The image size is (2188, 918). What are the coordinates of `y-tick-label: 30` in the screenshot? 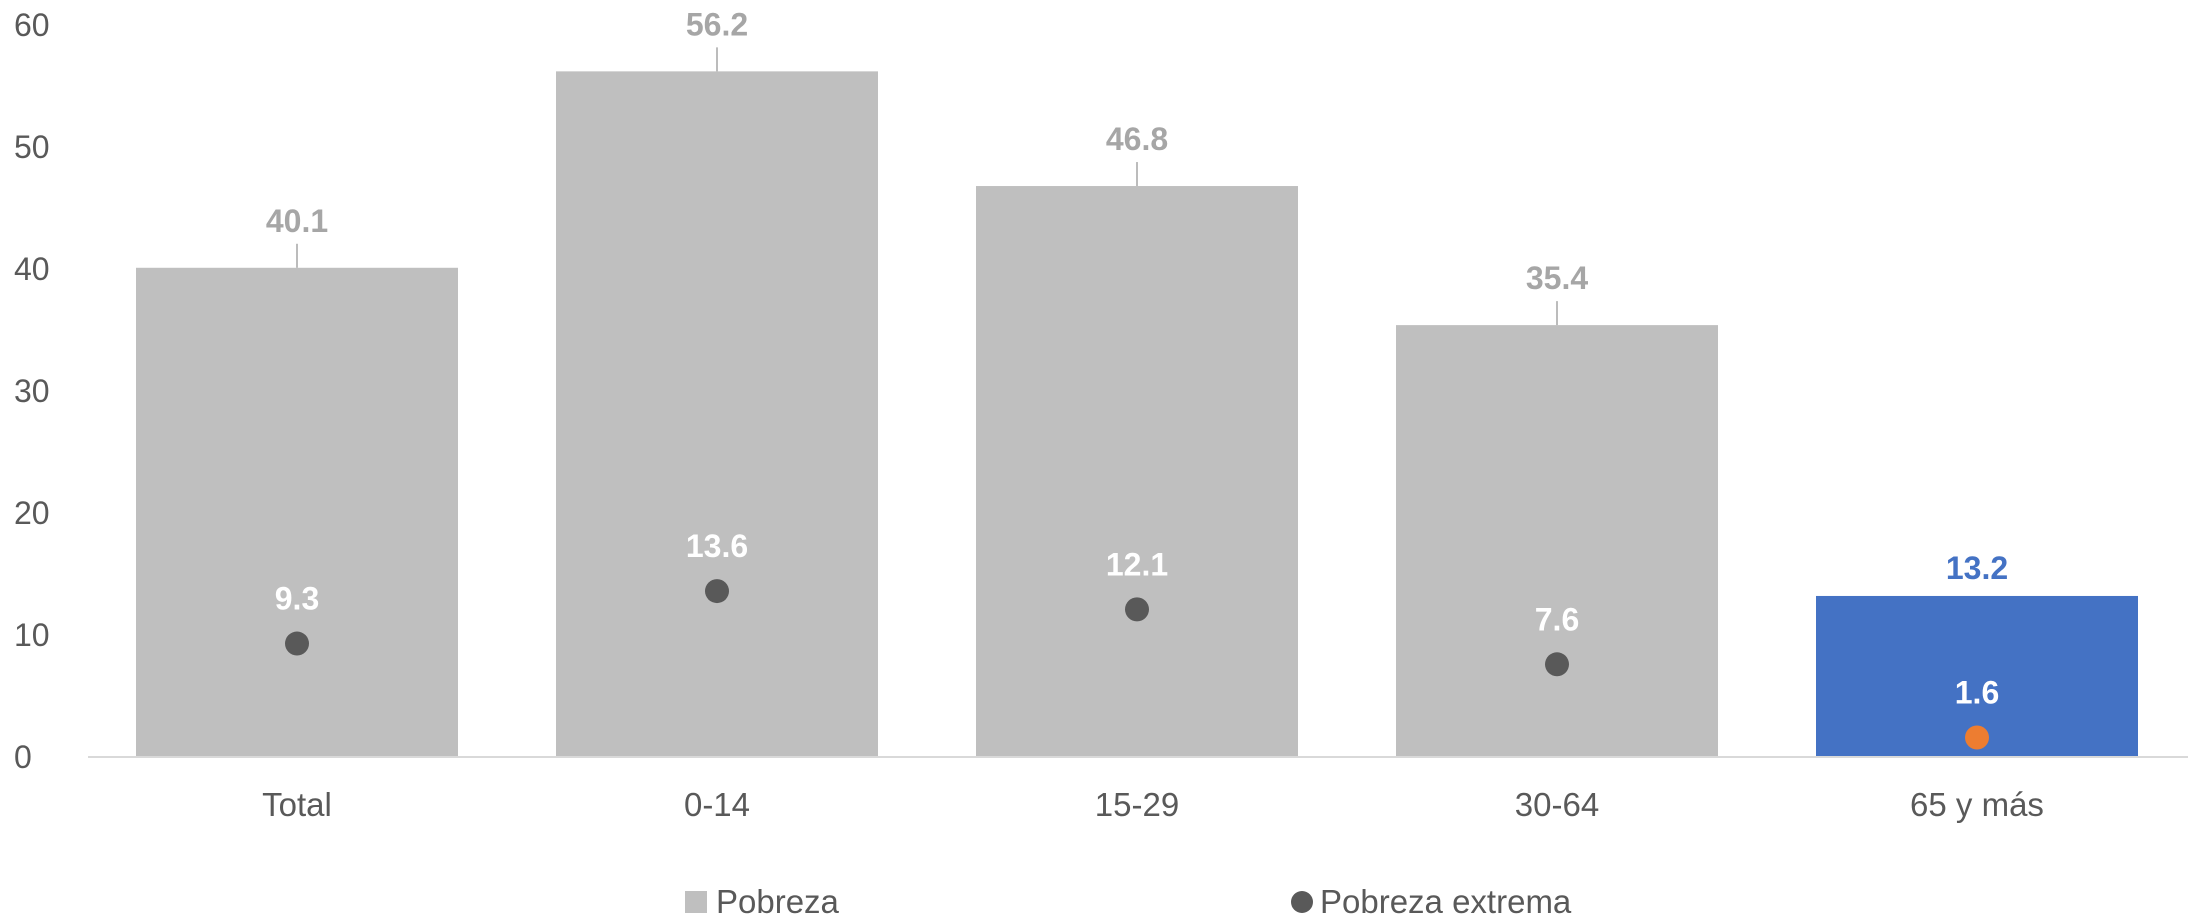 It's located at (32, 391).